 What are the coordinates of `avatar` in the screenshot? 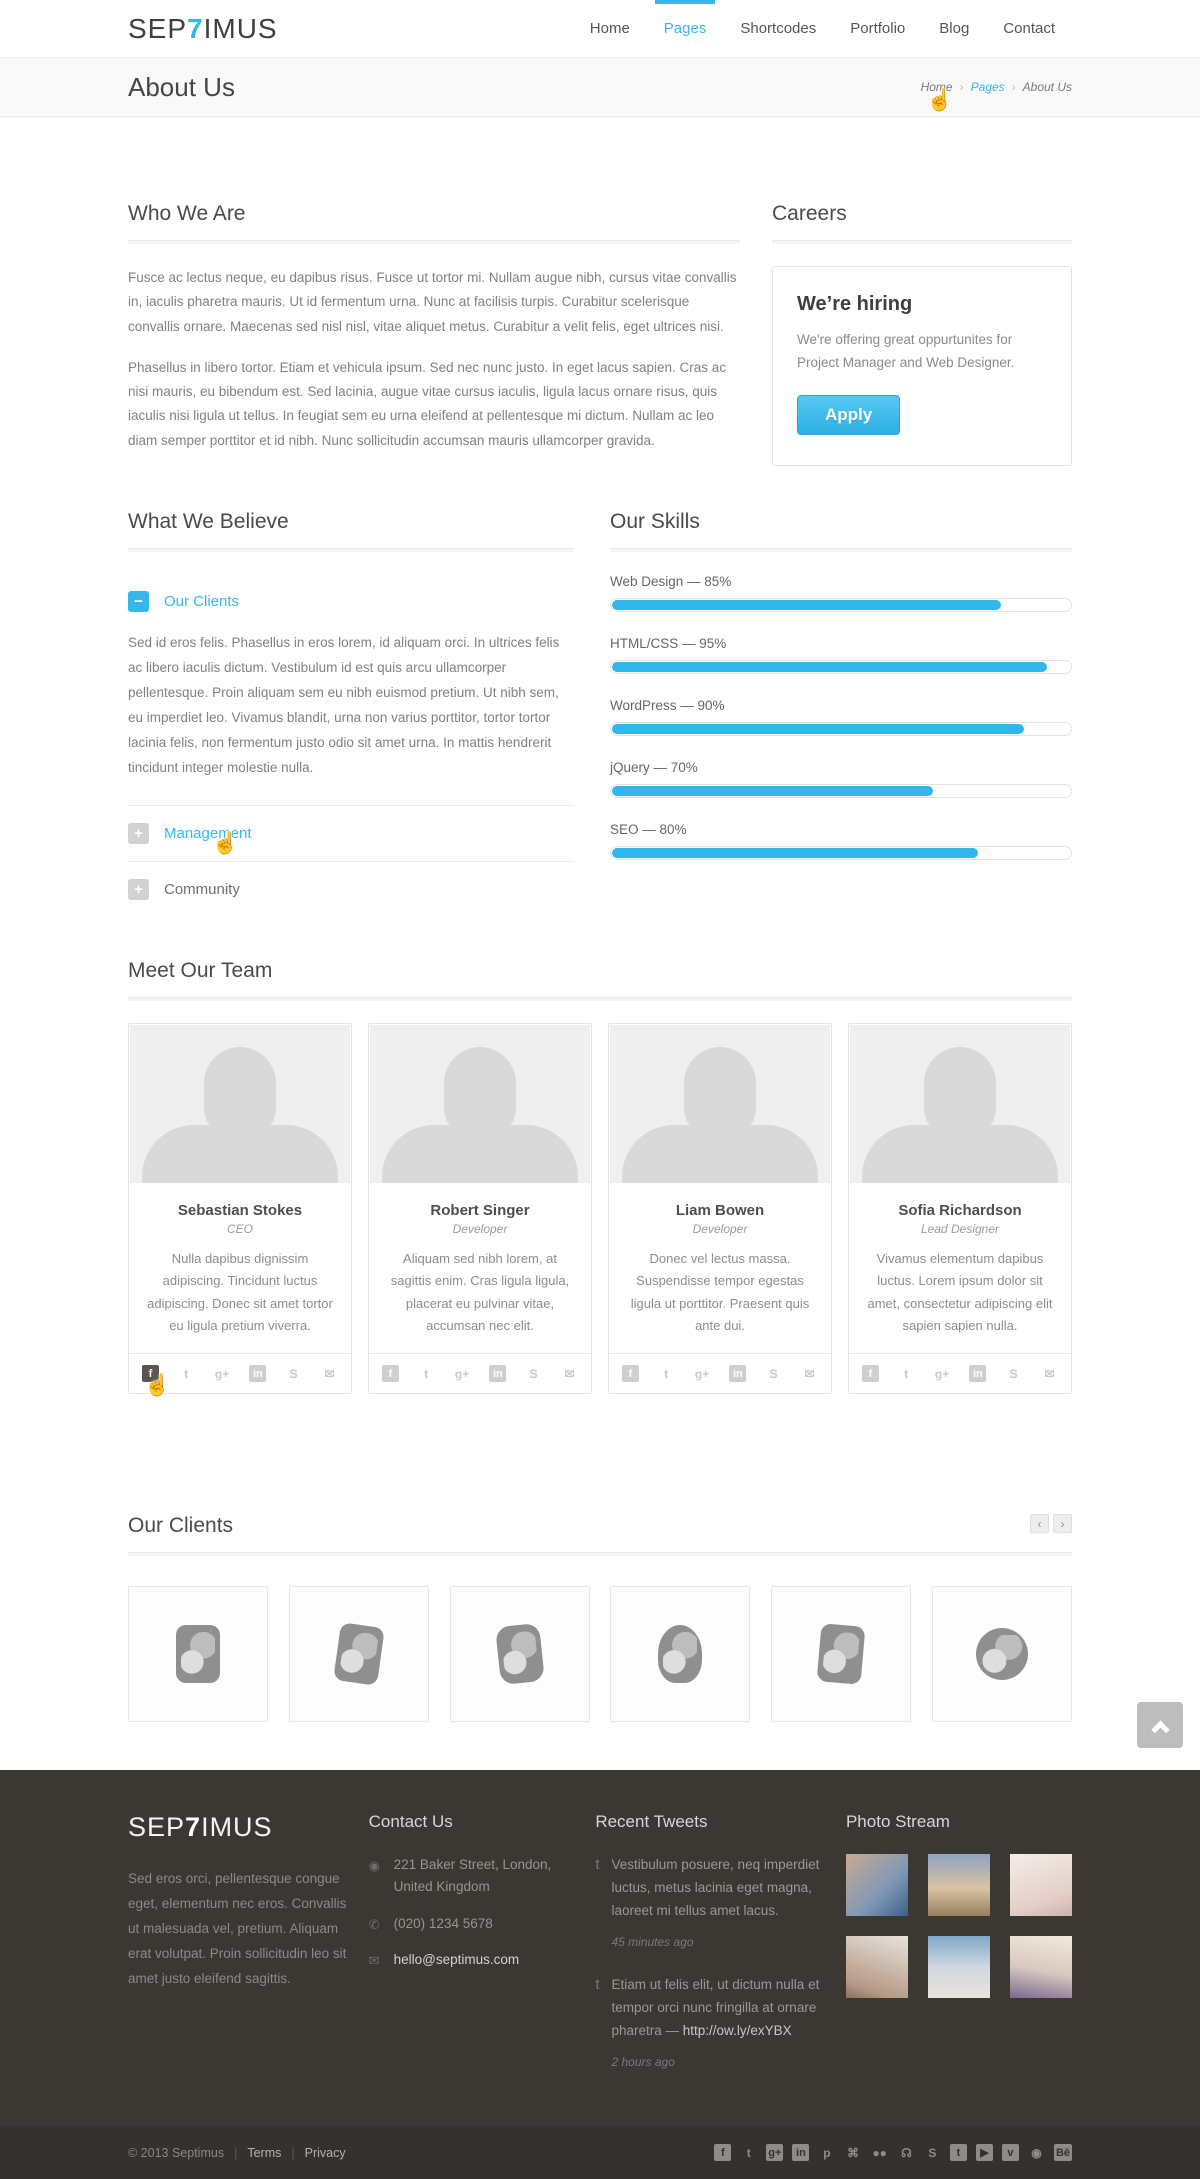 It's located at (720, 1103).